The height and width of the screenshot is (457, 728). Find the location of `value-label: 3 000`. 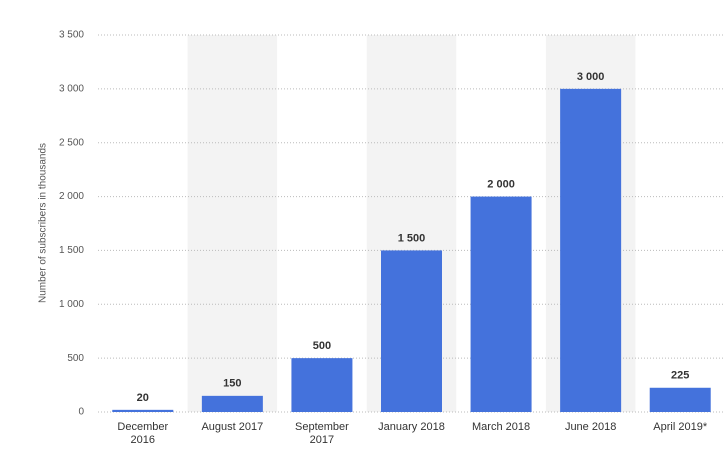

value-label: 3 000 is located at coordinates (591, 77).